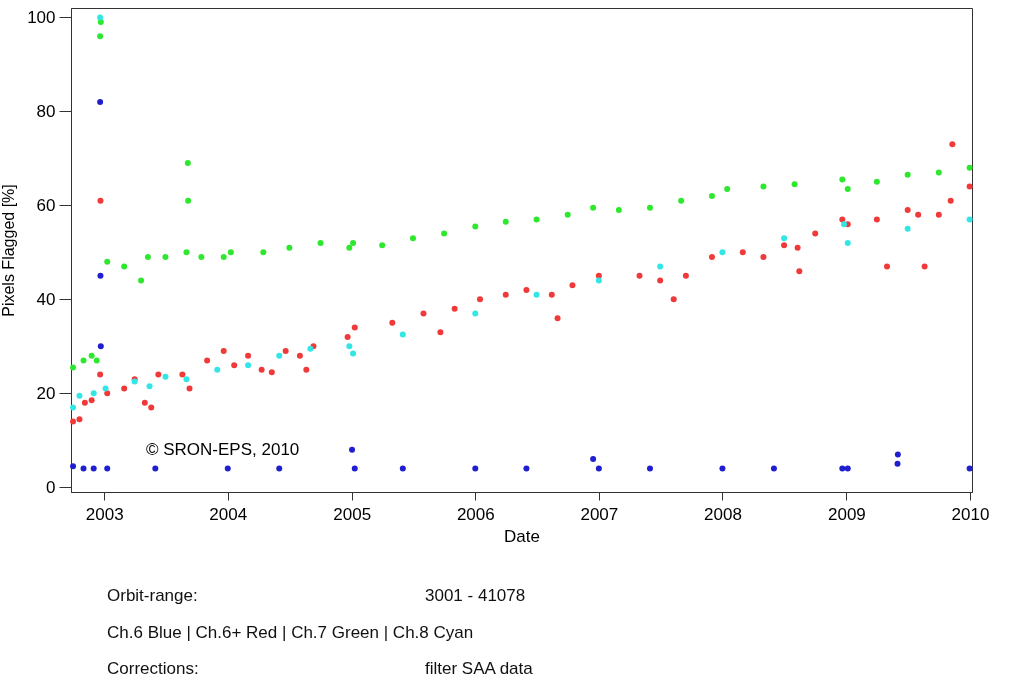 The image size is (1009, 683). What do you see at coordinates (228, 514) in the screenshot?
I see `x-tick-label: 2004` at bounding box center [228, 514].